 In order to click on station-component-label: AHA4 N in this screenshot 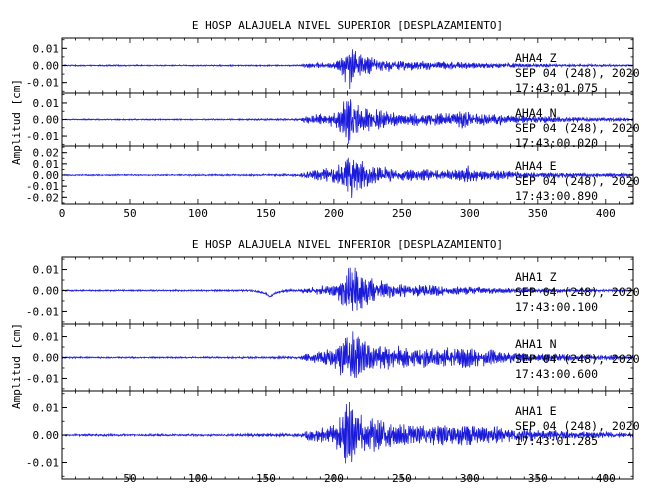, I will do `click(536, 113)`.